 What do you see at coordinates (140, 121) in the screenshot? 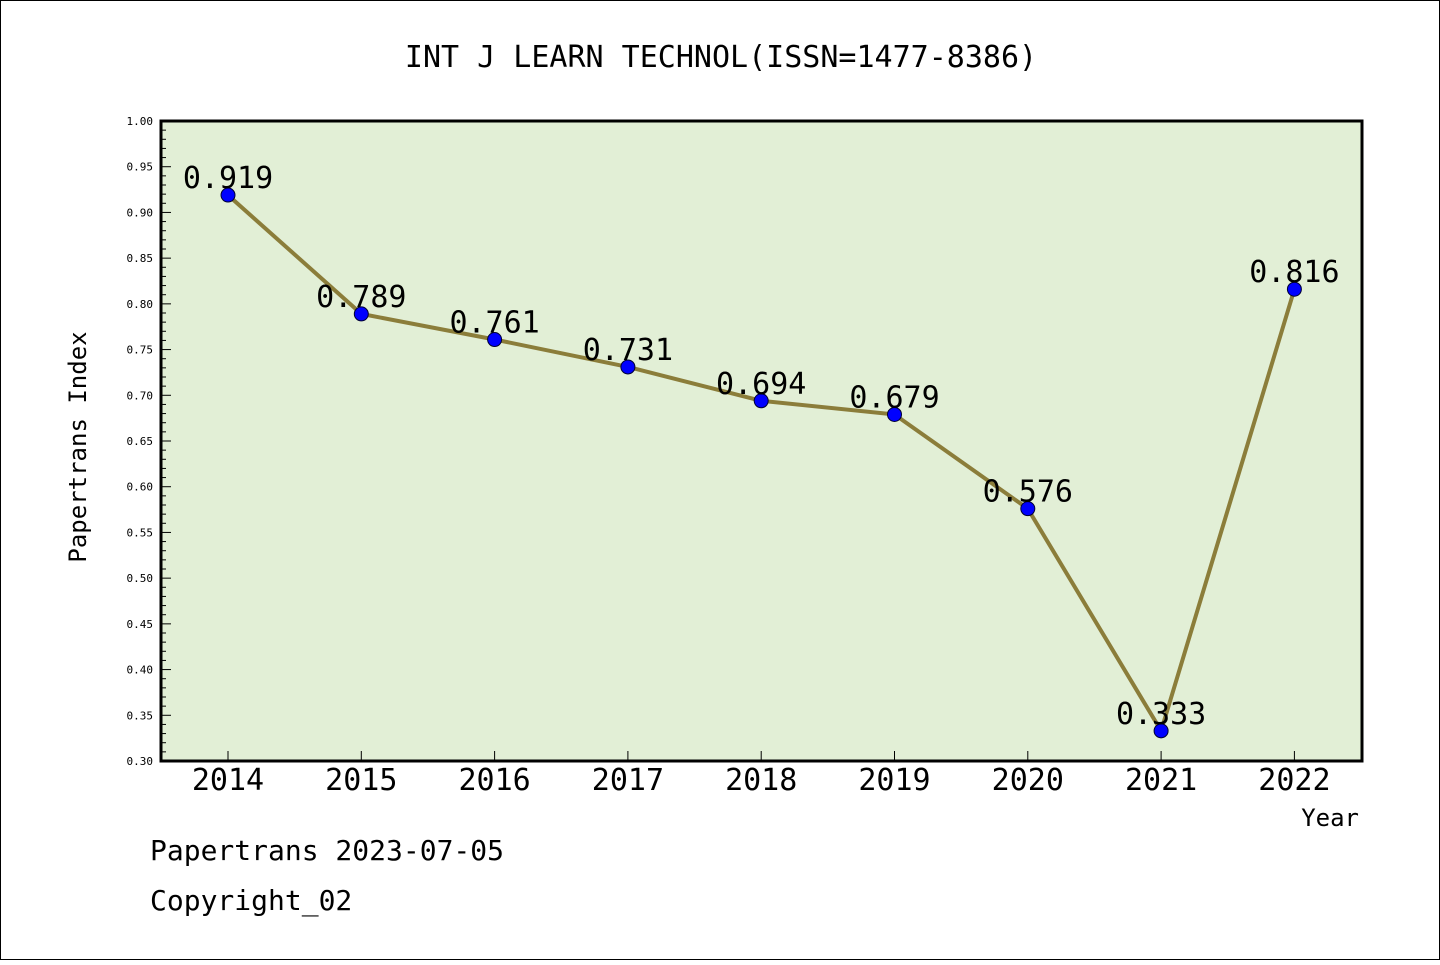
I see `y-tick-label: 1.00` at bounding box center [140, 121].